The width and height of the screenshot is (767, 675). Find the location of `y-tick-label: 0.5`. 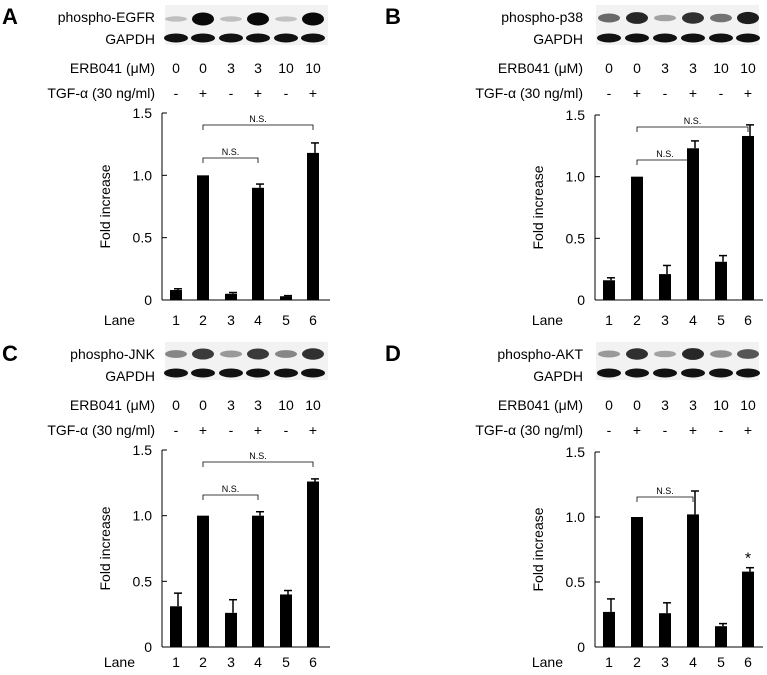

y-tick-label: 0.5 is located at coordinates (576, 238).